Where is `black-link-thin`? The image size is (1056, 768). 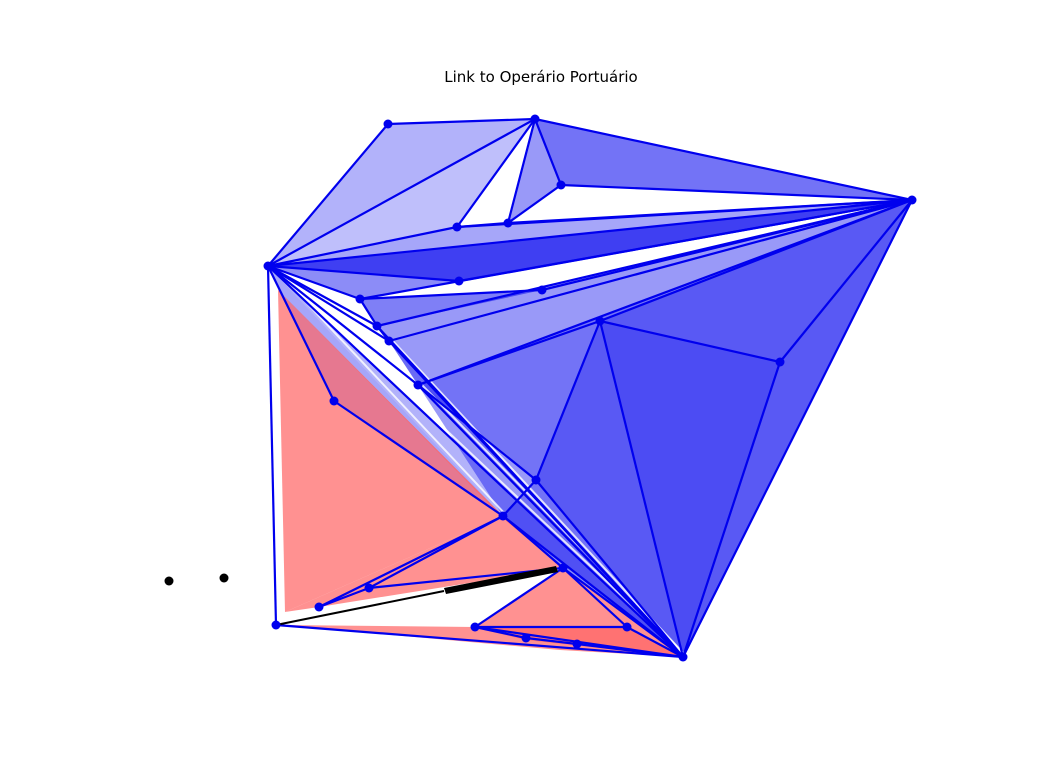 black-link-thin is located at coordinates (360, 608).